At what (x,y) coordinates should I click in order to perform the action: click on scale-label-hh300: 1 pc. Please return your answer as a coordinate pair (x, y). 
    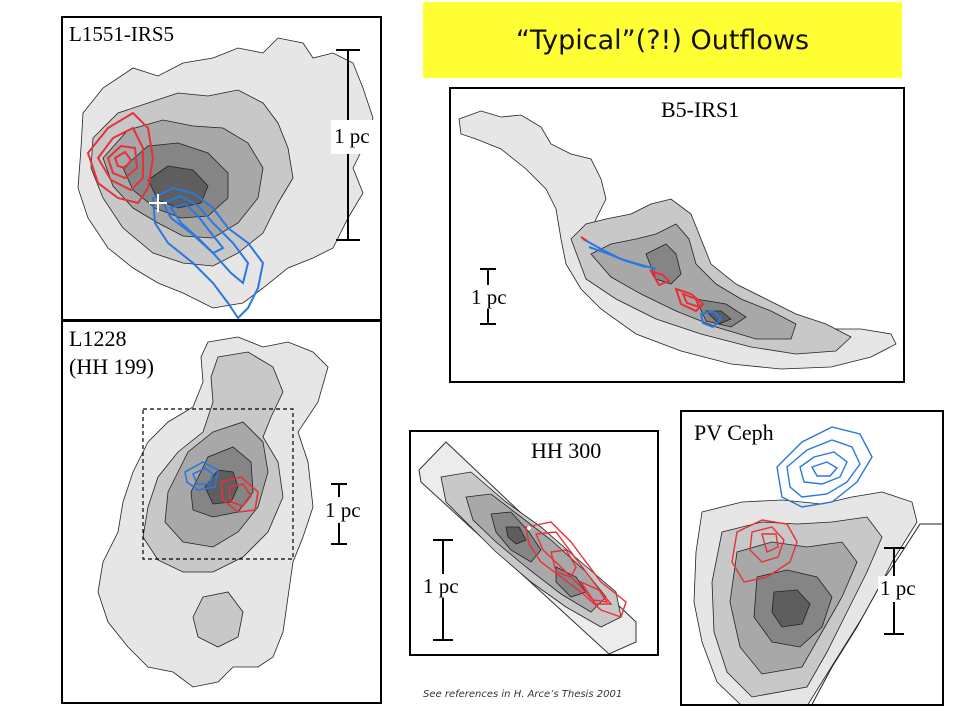
    Looking at the image, I should click on (441, 586).